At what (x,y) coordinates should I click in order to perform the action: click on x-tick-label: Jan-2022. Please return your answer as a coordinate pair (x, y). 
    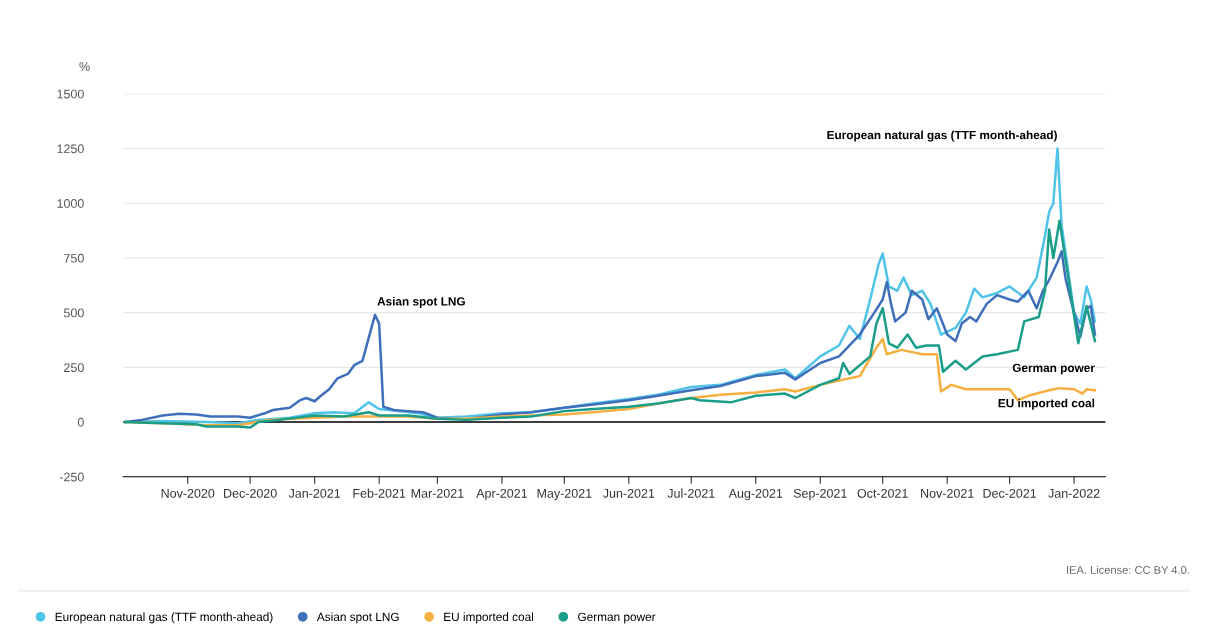
    Looking at the image, I should click on (1074, 493).